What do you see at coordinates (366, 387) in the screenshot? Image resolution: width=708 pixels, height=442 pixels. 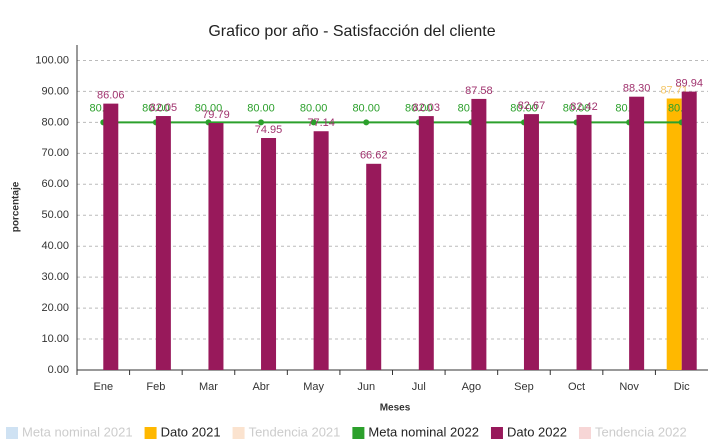 I see `x-tick-label: Jun` at bounding box center [366, 387].